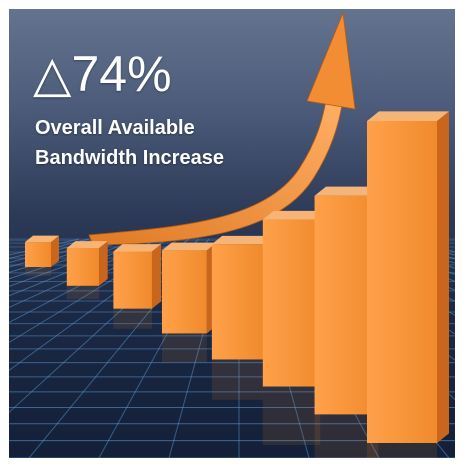  I want to click on caption-line-2: Bandwidth Increase, so click(129, 158).